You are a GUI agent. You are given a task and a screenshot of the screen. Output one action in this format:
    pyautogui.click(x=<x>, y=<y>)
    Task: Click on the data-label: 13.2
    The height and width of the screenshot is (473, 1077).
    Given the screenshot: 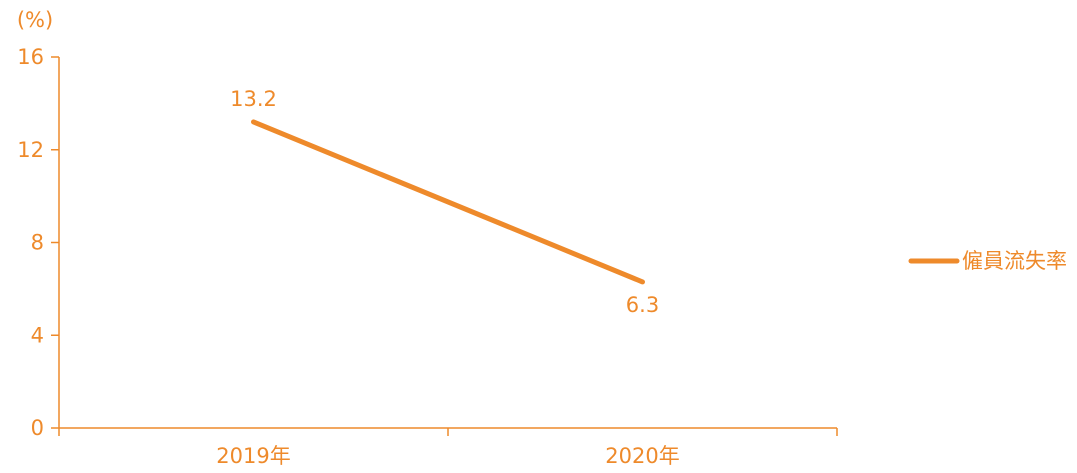 What is the action you would take?
    pyautogui.click(x=253, y=99)
    